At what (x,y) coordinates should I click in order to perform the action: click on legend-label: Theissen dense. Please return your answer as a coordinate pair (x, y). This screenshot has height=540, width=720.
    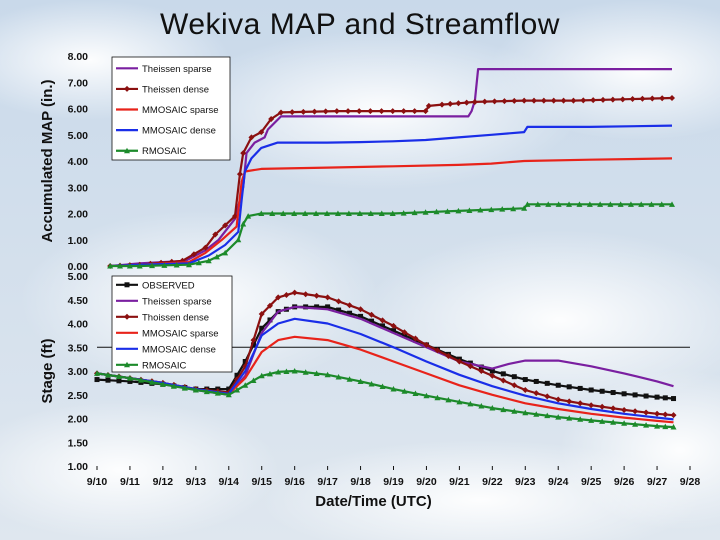
    Looking at the image, I should click on (175, 89).